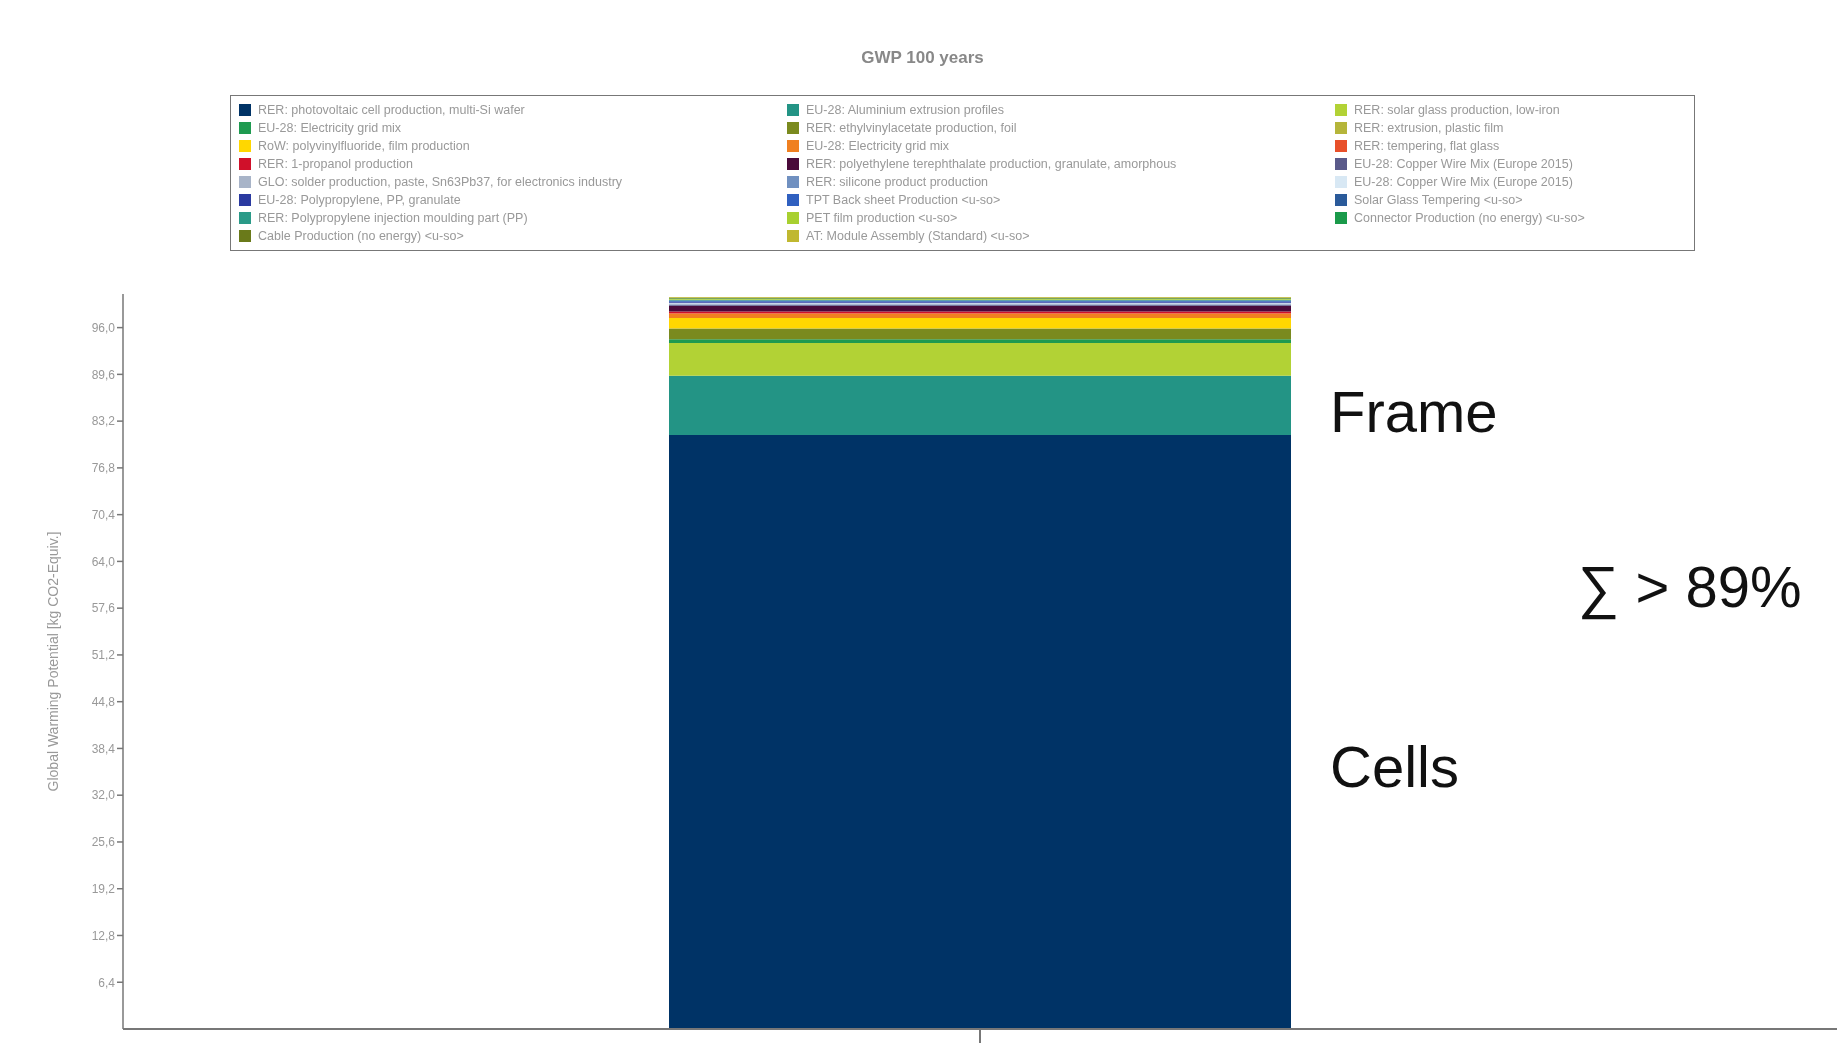  I want to click on y-tick-label: 51,2, so click(103, 655).